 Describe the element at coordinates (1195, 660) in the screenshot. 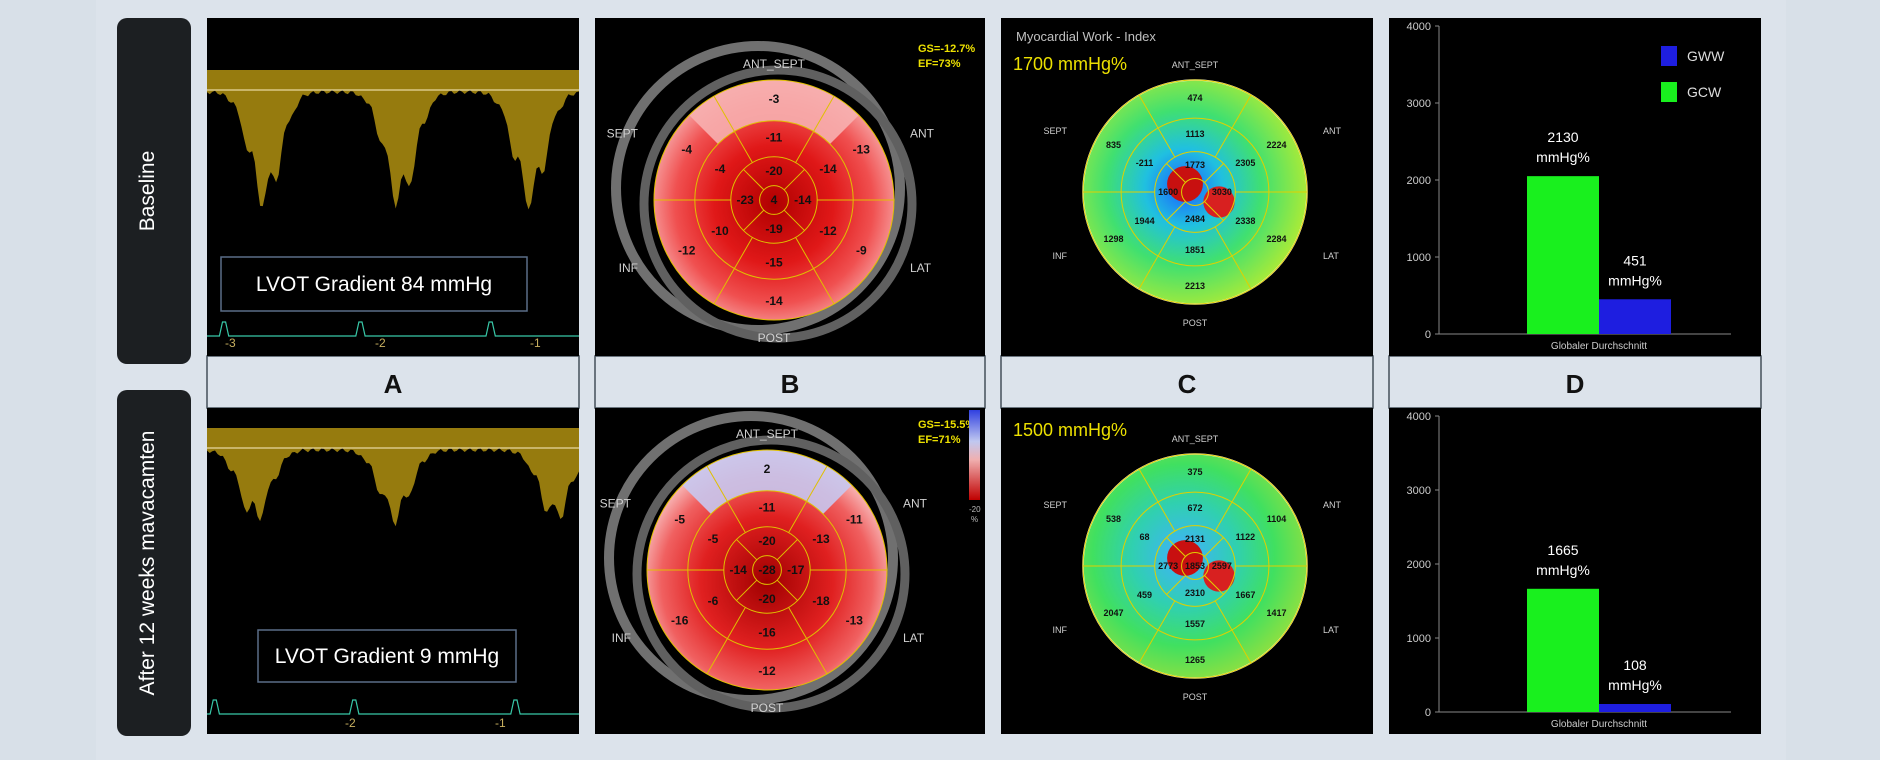

I see `work-segment-value: 1265` at that location.